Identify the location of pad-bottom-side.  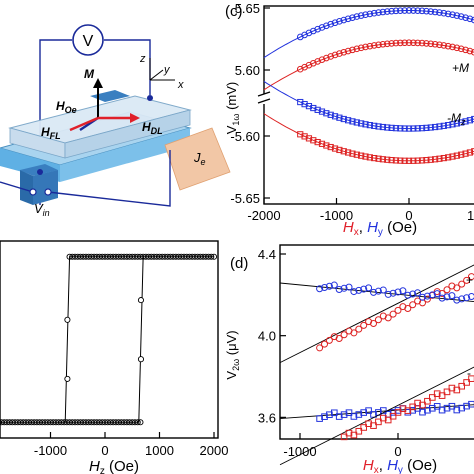
(45, 187).